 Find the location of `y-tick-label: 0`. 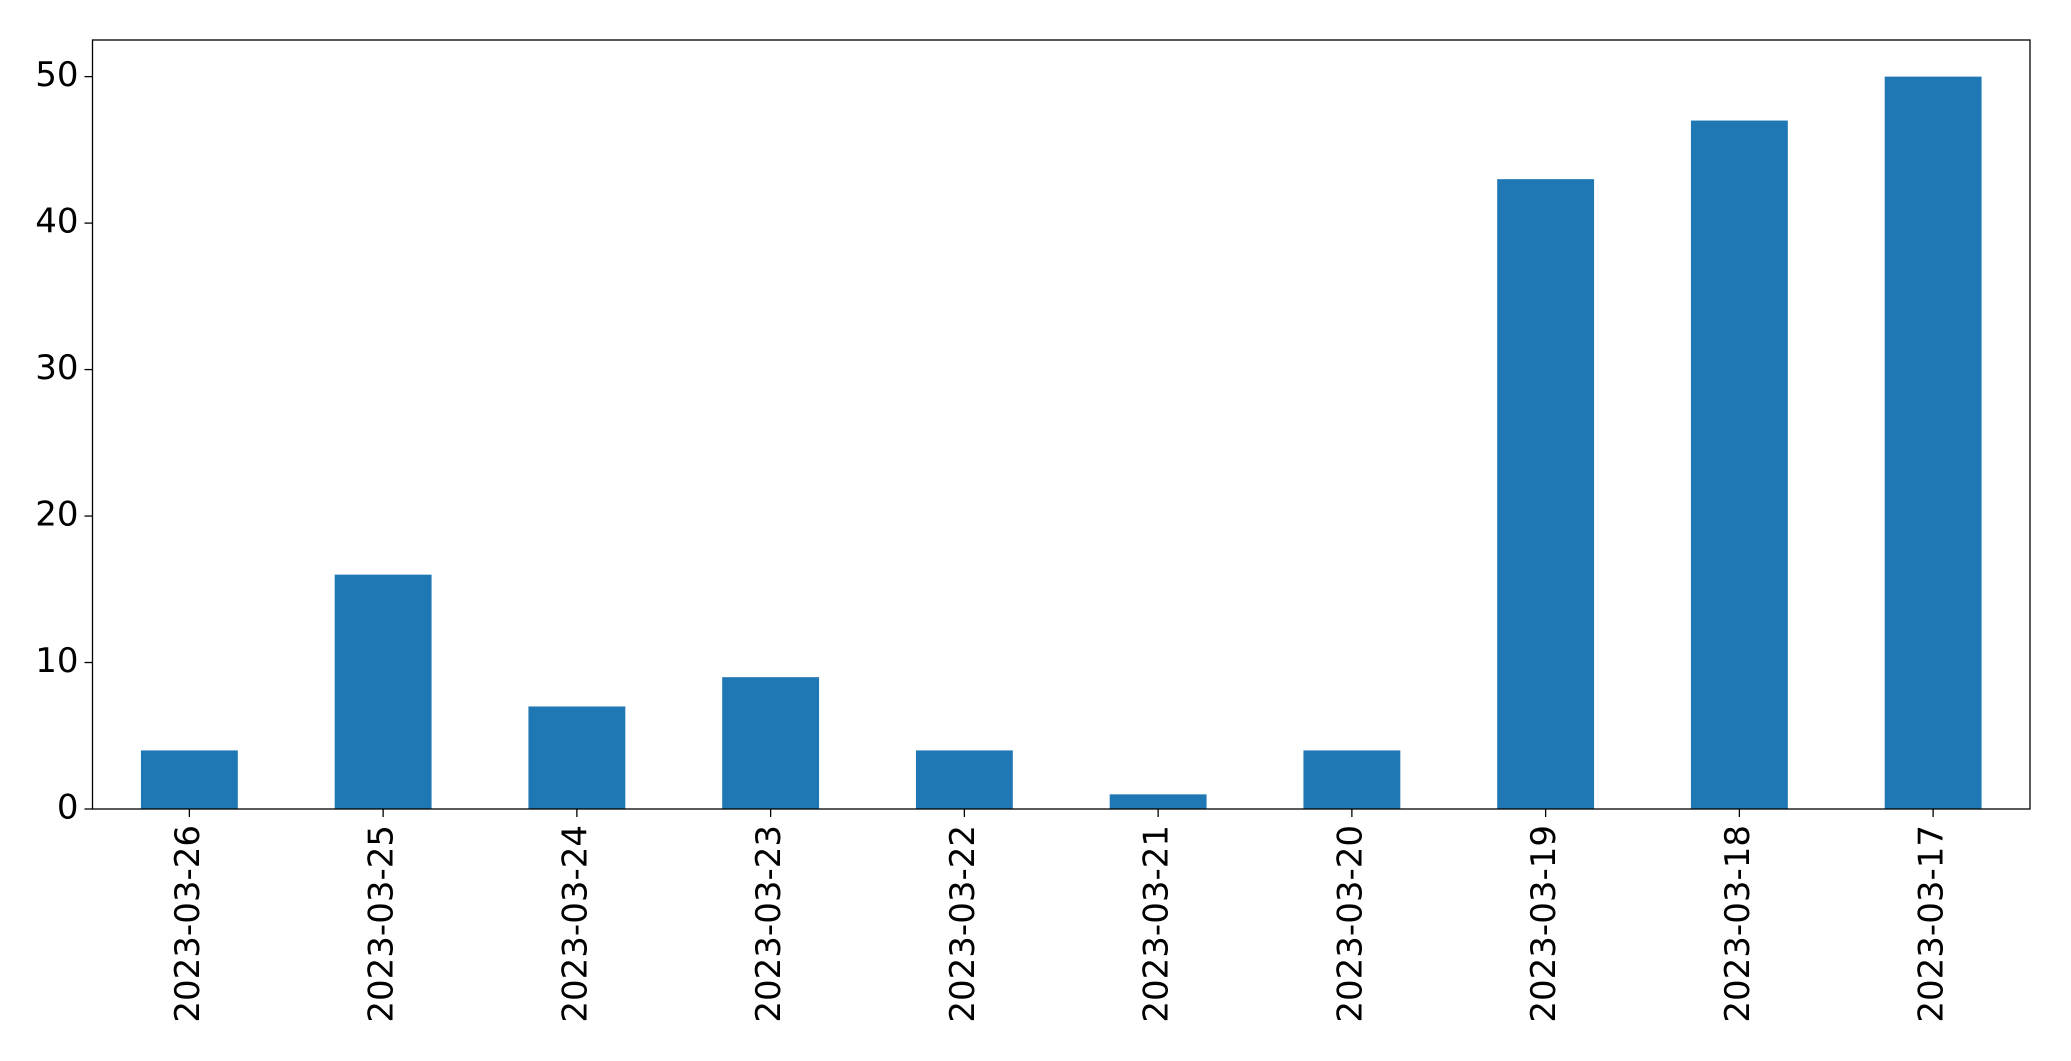

y-tick-label: 0 is located at coordinates (68, 808).